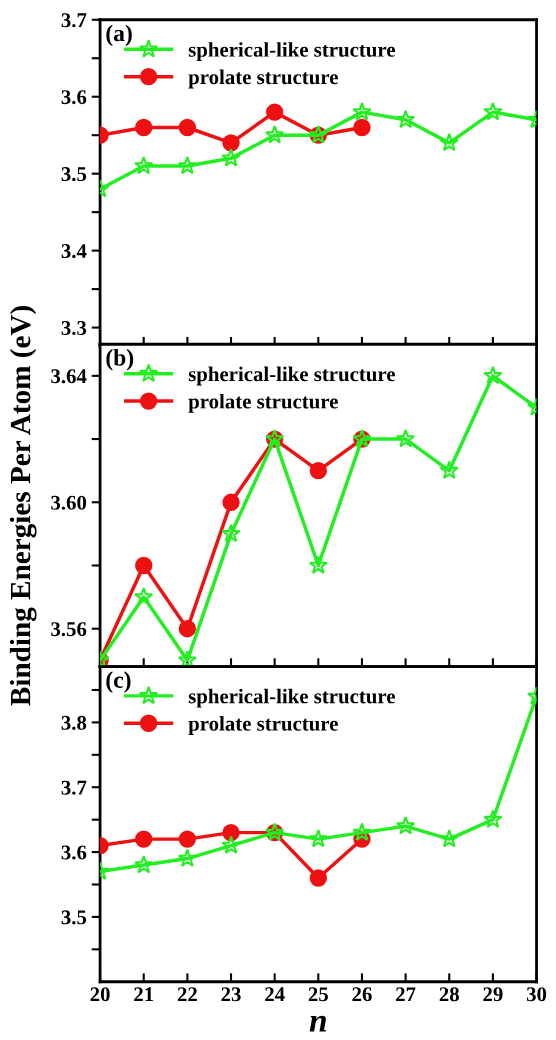 The height and width of the screenshot is (1040, 556). Describe the element at coordinates (317, 1023) in the screenshot. I see `x-axis-title: n` at that location.